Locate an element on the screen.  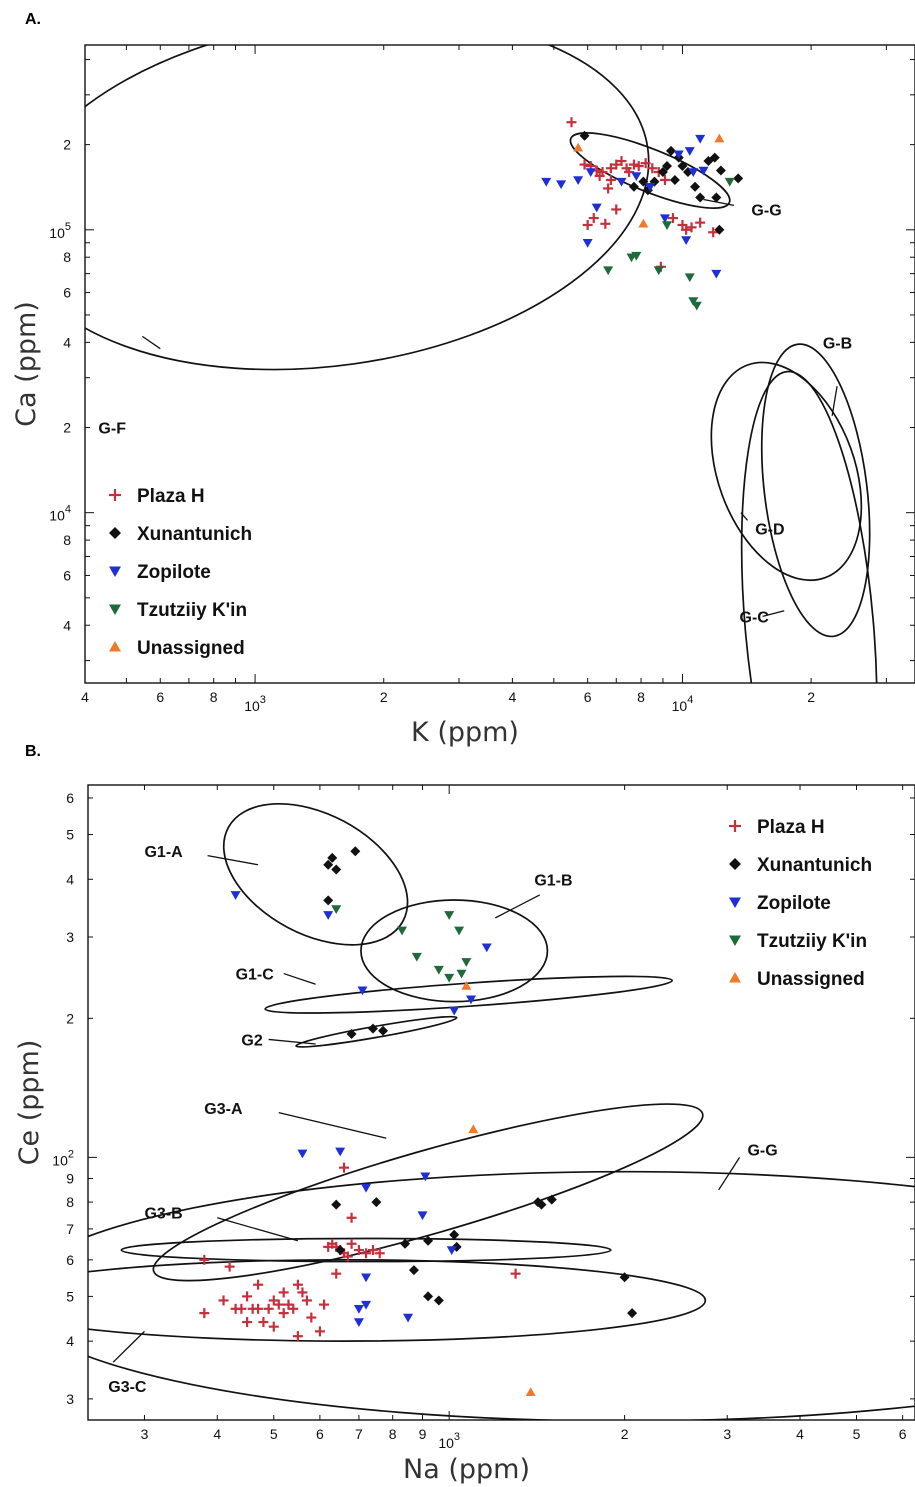
x-tick-label: 6 is located at coordinates (320, 1434).